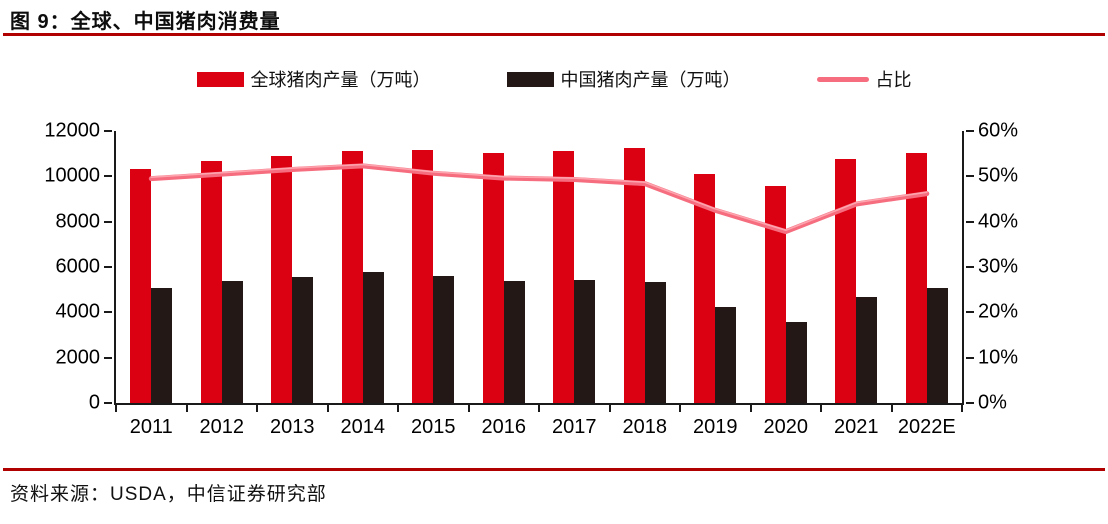  What do you see at coordinates (992, 402) in the screenshot?
I see `right-axis-tick-label: 0%` at bounding box center [992, 402].